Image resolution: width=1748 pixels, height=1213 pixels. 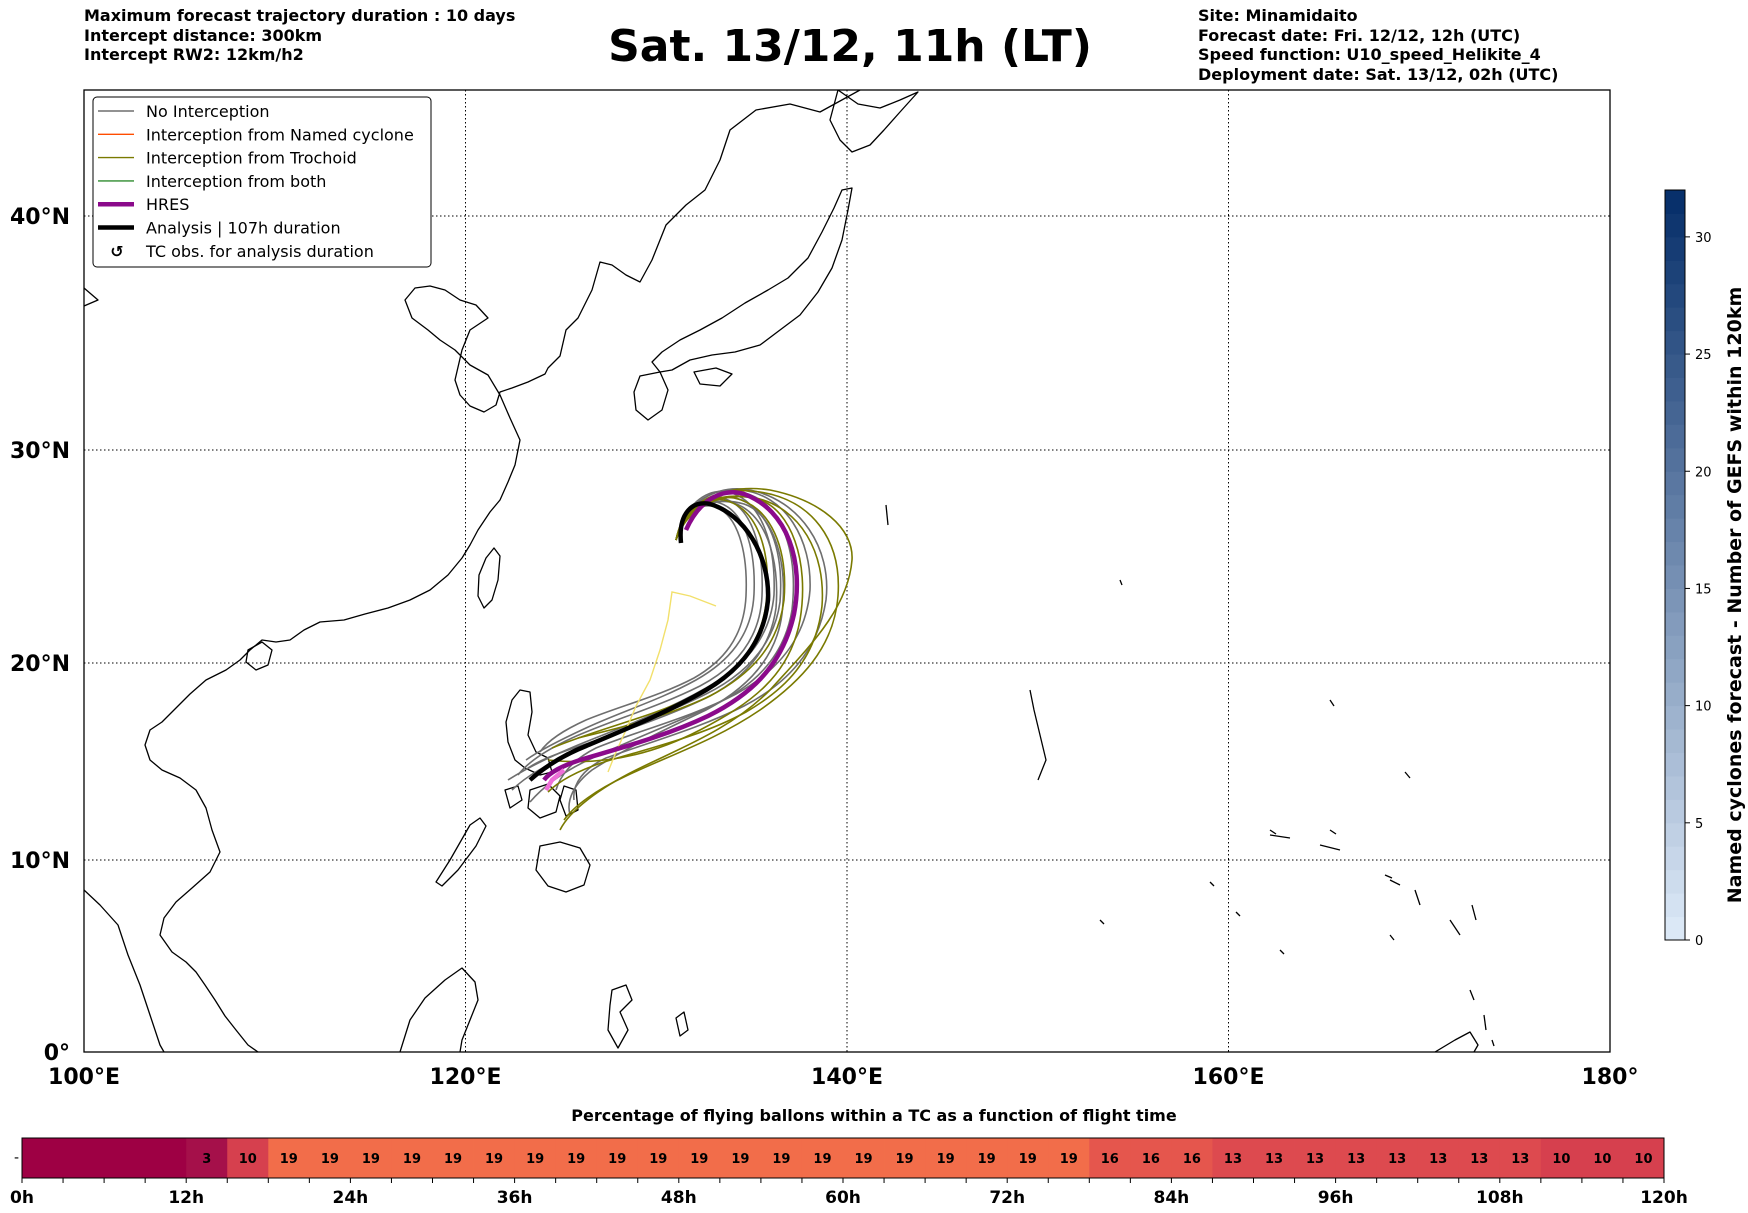 I want to click on strip-axis-label: 0h, so click(x=22, y=1198).